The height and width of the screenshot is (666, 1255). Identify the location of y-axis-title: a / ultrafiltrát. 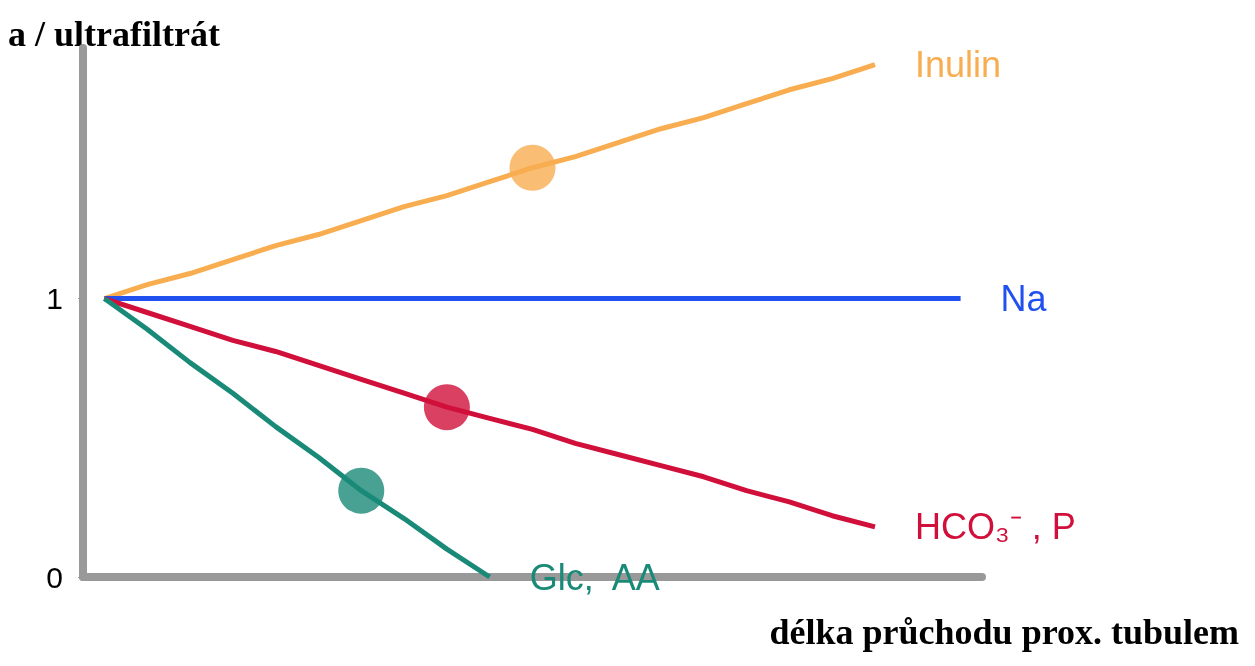
(114, 34).